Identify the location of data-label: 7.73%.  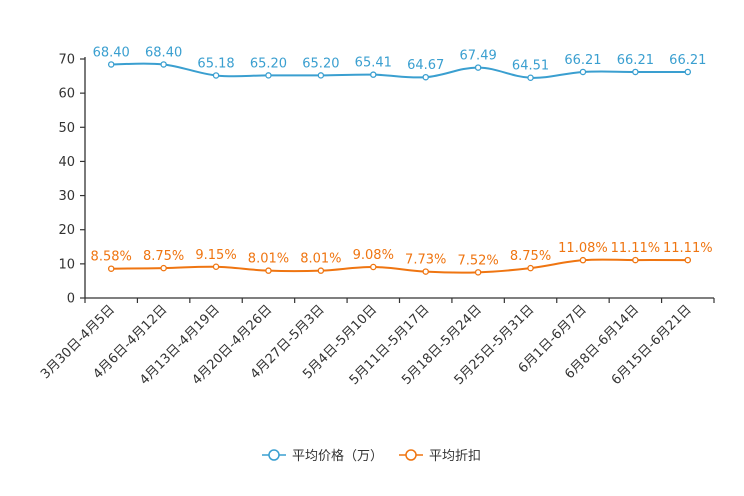
(425, 260).